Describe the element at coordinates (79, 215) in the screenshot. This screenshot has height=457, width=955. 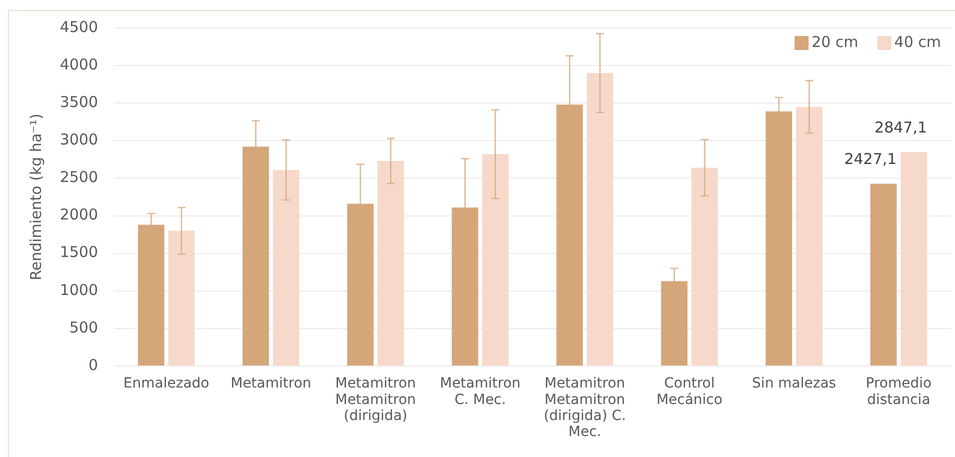
I see `y-tick-label: 2000` at that location.